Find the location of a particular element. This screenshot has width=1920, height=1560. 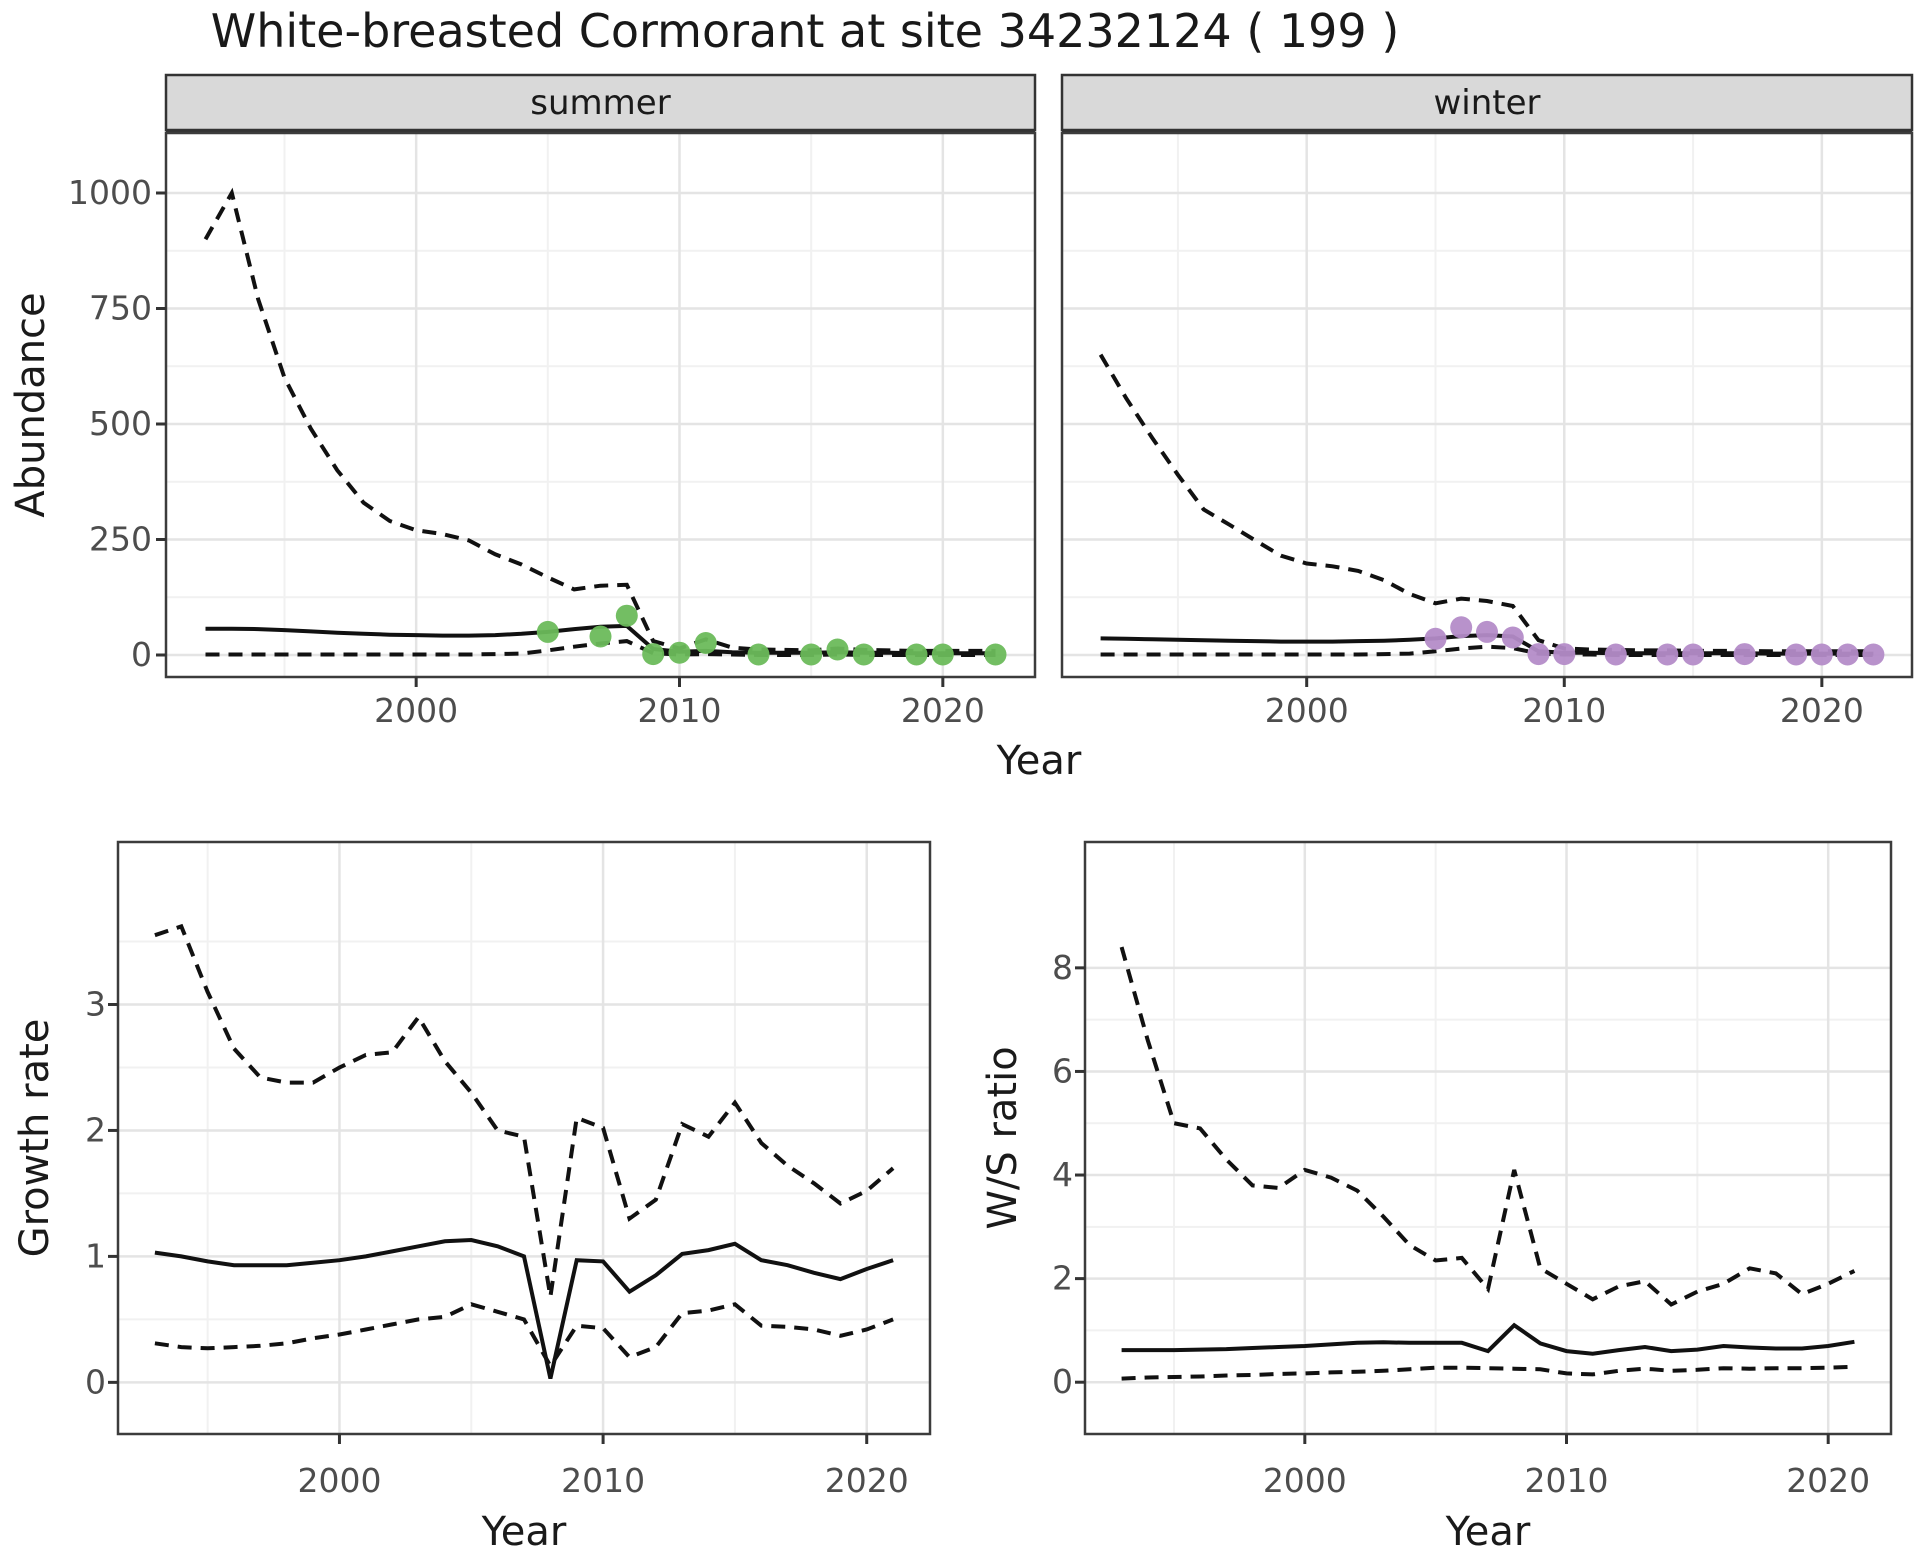

y-tick-label: 250 is located at coordinates (120, 539).